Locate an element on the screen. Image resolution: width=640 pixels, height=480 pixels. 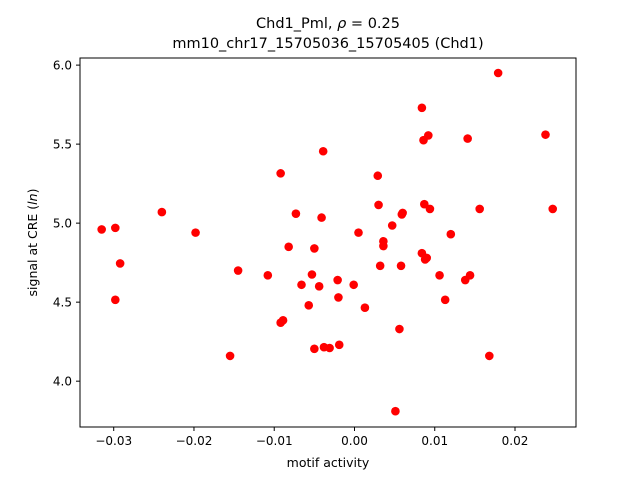
x-axis-ticks: −0.03 −0.02 −0.01 0.00 0.01 0.02 is located at coordinates (311, 437).